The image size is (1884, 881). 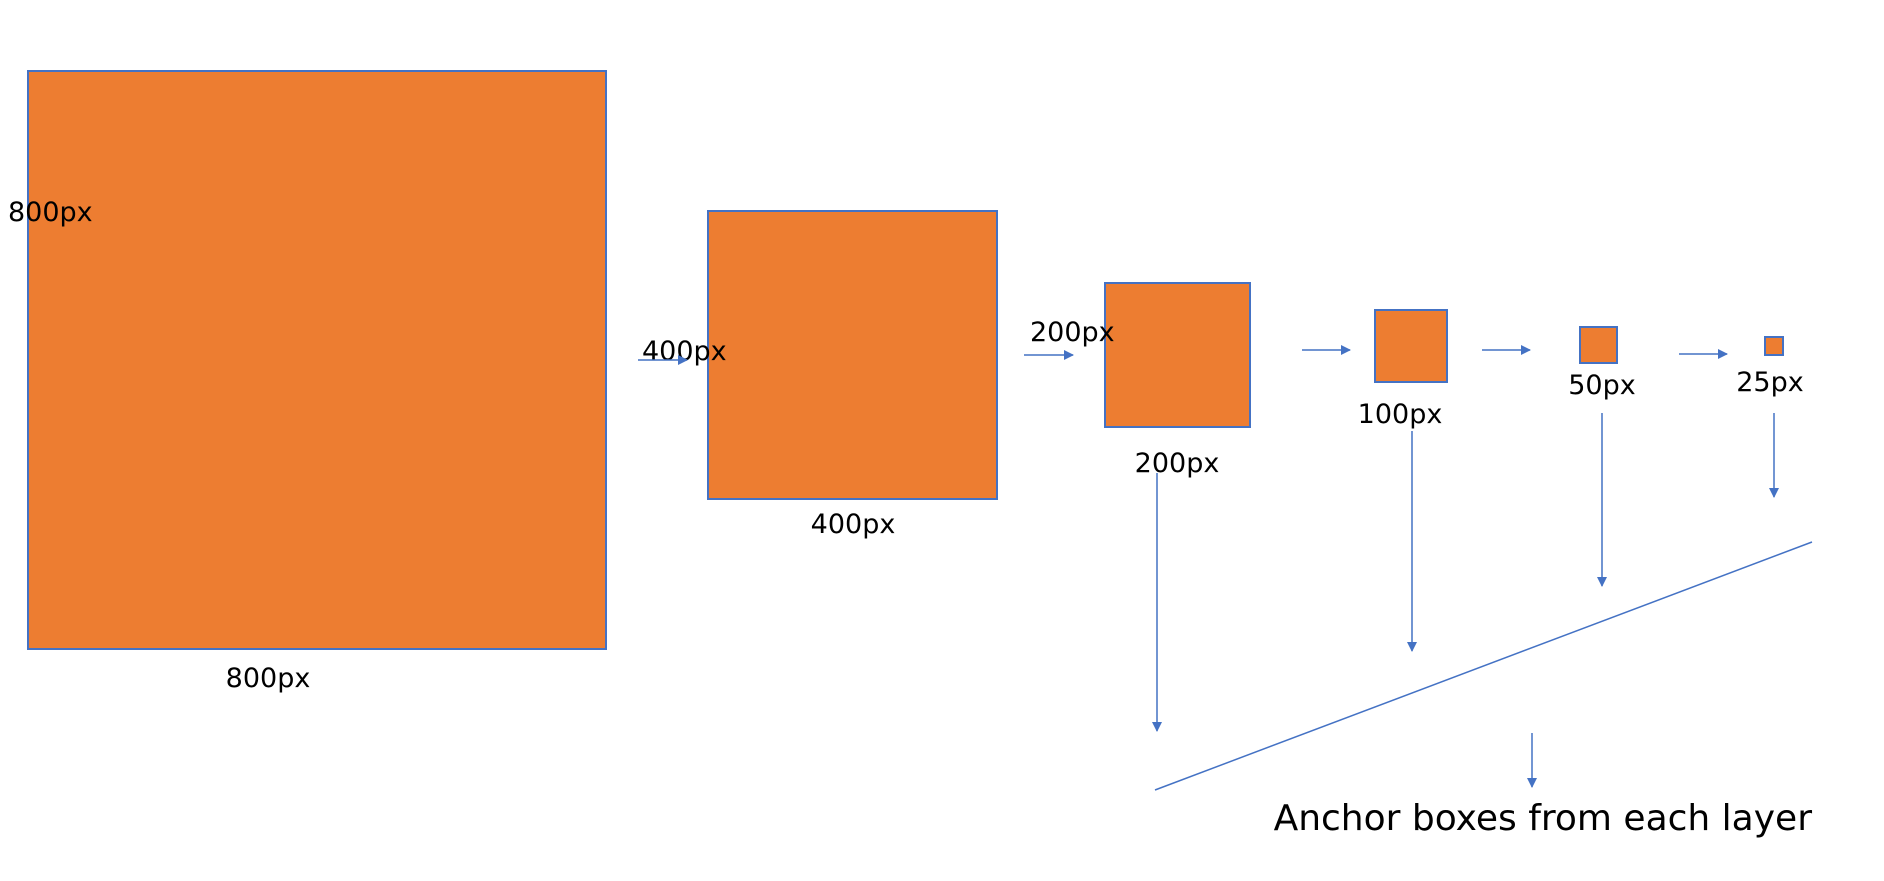 I want to click on layer-1-height-label: 800px, so click(x=50, y=212).